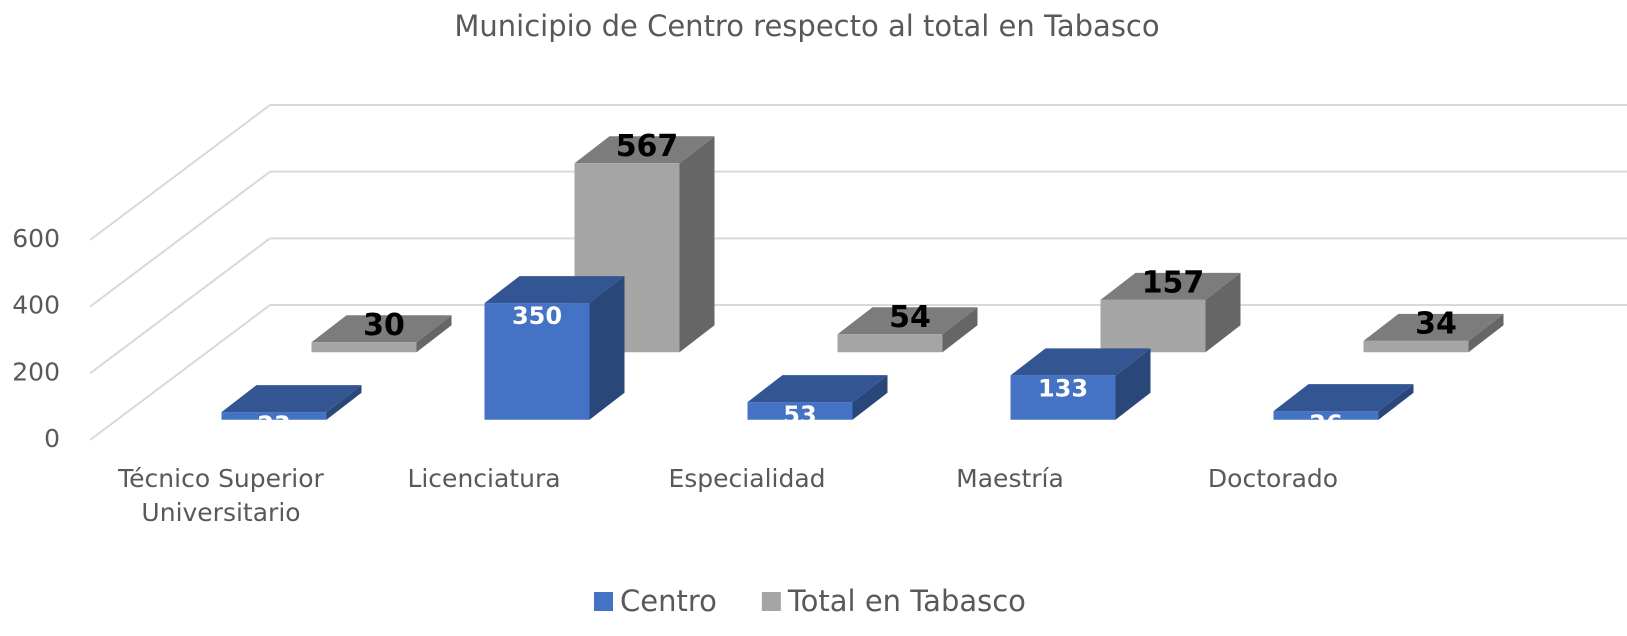 Image resolution: width=1627 pixels, height=636 pixels. What do you see at coordinates (668, 601) in the screenshot?
I see `legend-label: Centro` at bounding box center [668, 601].